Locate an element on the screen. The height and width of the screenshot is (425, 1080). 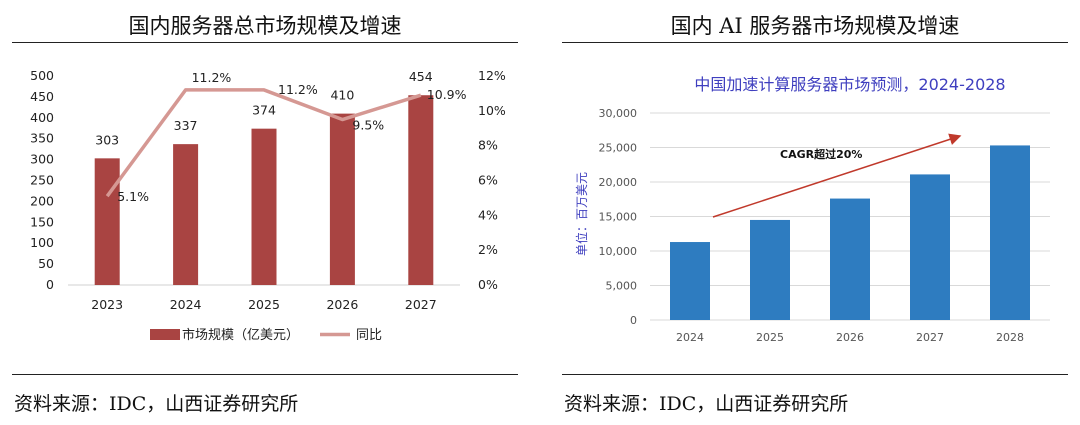
y-tick-label: 5,000 is located at coordinates (622, 286).